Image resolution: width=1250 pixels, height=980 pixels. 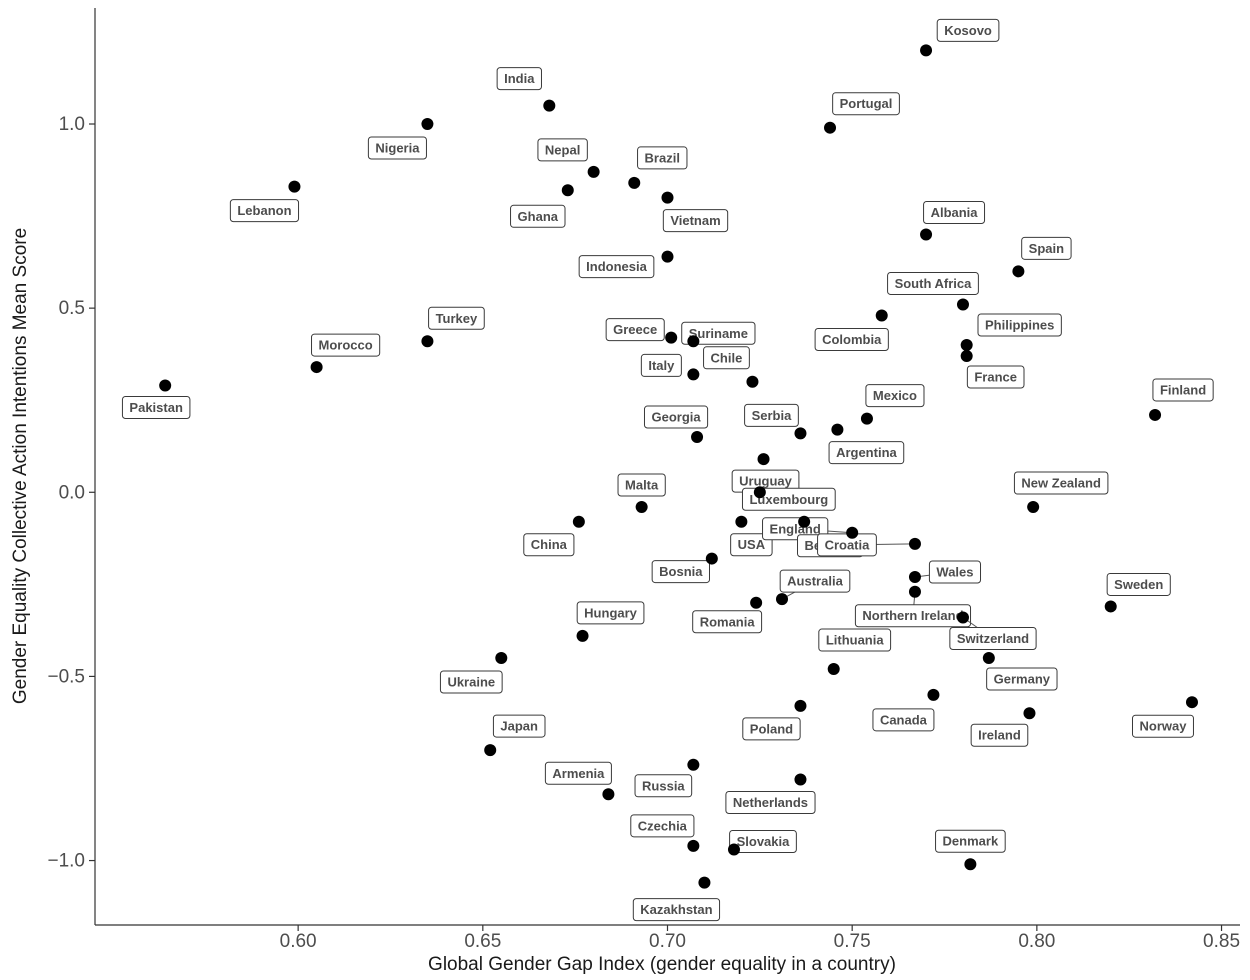 I want to click on point-label: Philippines, so click(x=1019, y=325).